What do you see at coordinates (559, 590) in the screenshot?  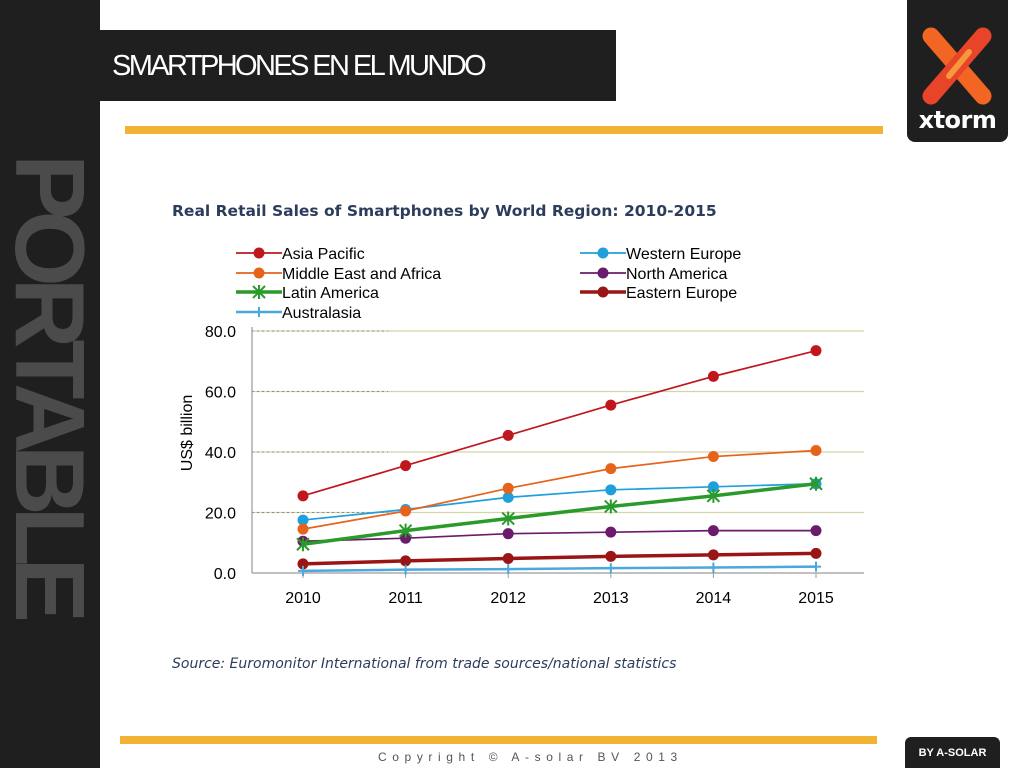 I see `x-axis-ticks: 2010 2011 2012 2013 2014 2015` at bounding box center [559, 590].